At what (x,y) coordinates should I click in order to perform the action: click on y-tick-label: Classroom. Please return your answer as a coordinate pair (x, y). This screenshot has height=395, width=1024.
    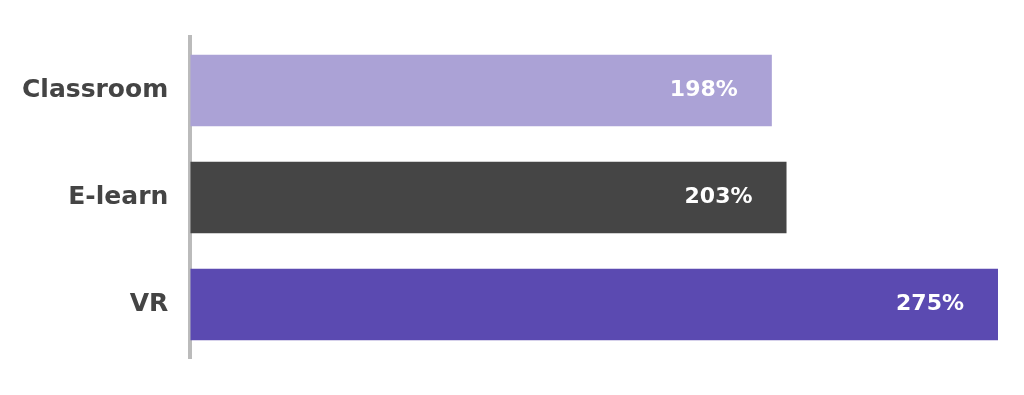
    Looking at the image, I should click on (95, 88).